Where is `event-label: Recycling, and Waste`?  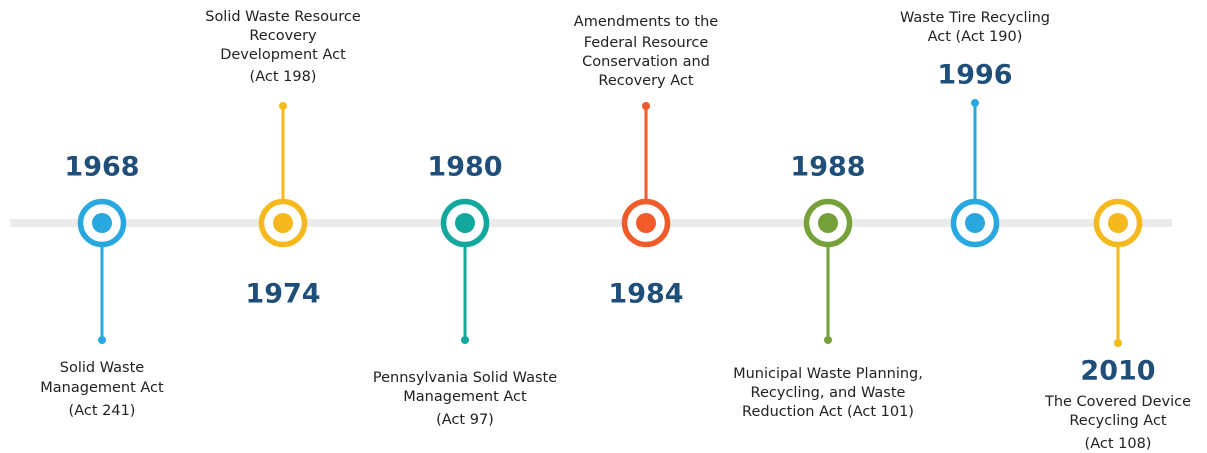
event-label: Recycling, and Waste is located at coordinates (828, 393).